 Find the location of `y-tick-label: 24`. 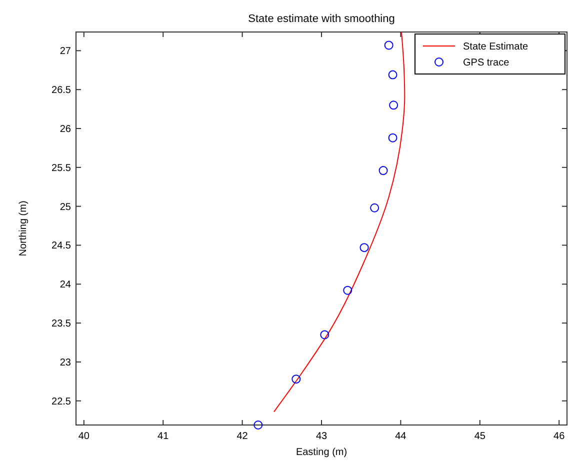

y-tick-label: 24 is located at coordinates (66, 285).